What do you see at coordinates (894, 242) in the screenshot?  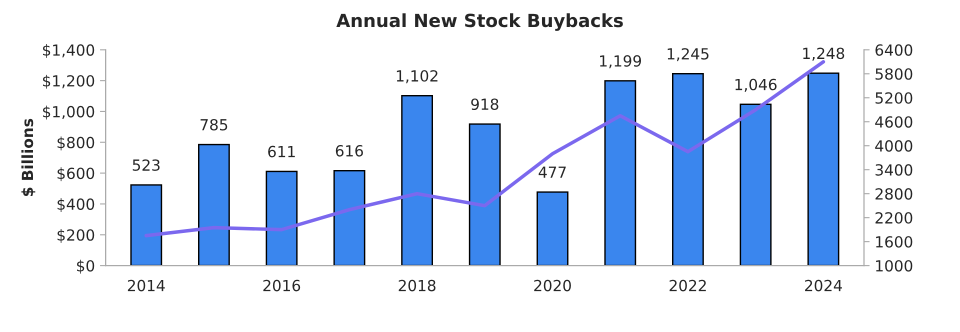 I see `y2-tick-label: 1600` at bounding box center [894, 242].